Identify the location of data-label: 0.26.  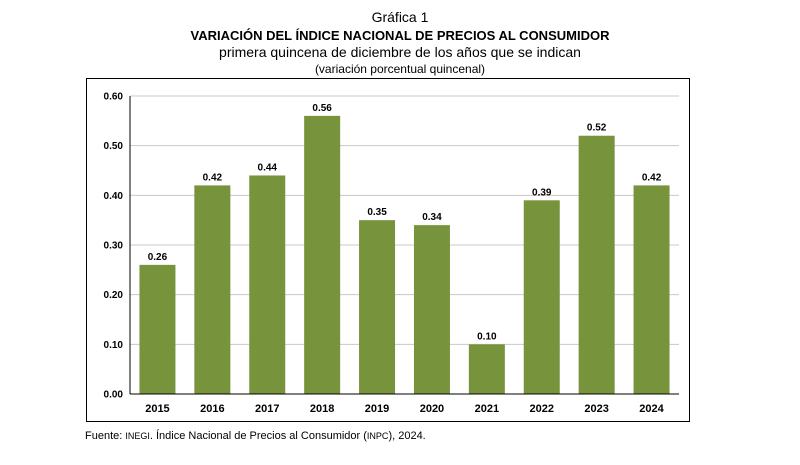
(158, 257).